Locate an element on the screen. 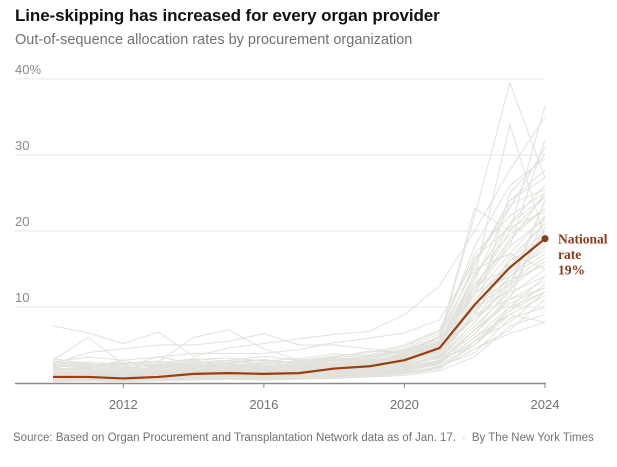  byline: By The New York Times is located at coordinates (532, 438).